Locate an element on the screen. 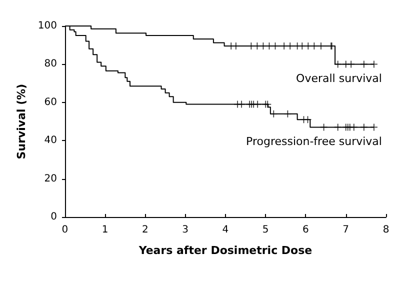 The height and width of the screenshot is (283, 416). x-tick-label: 0 is located at coordinates (65, 230).